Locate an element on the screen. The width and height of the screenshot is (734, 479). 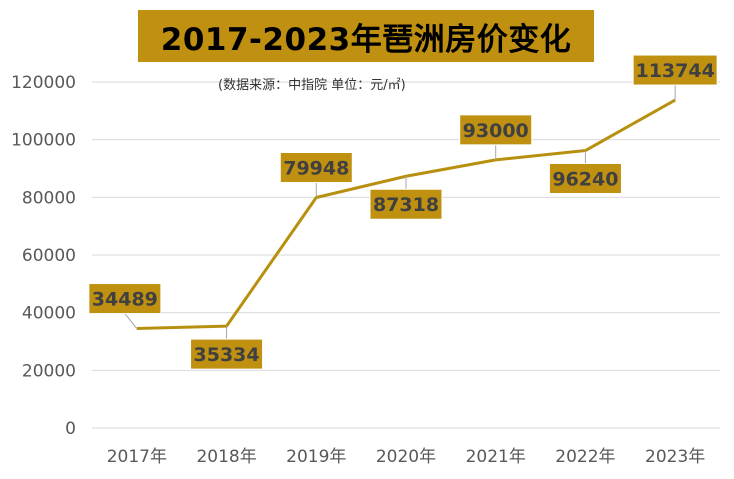
y-tick-label: 80000 is located at coordinates (49, 198).